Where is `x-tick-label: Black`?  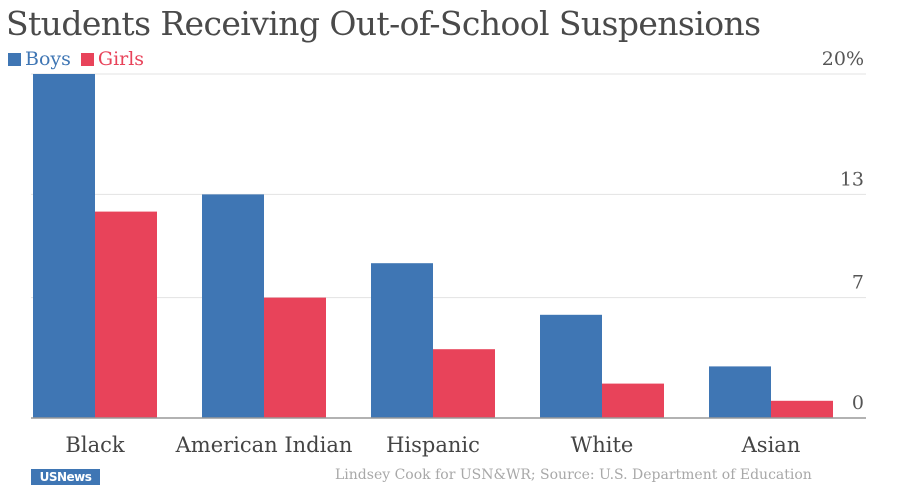
x-tick-label: Black is located at coordinates (94, 445).